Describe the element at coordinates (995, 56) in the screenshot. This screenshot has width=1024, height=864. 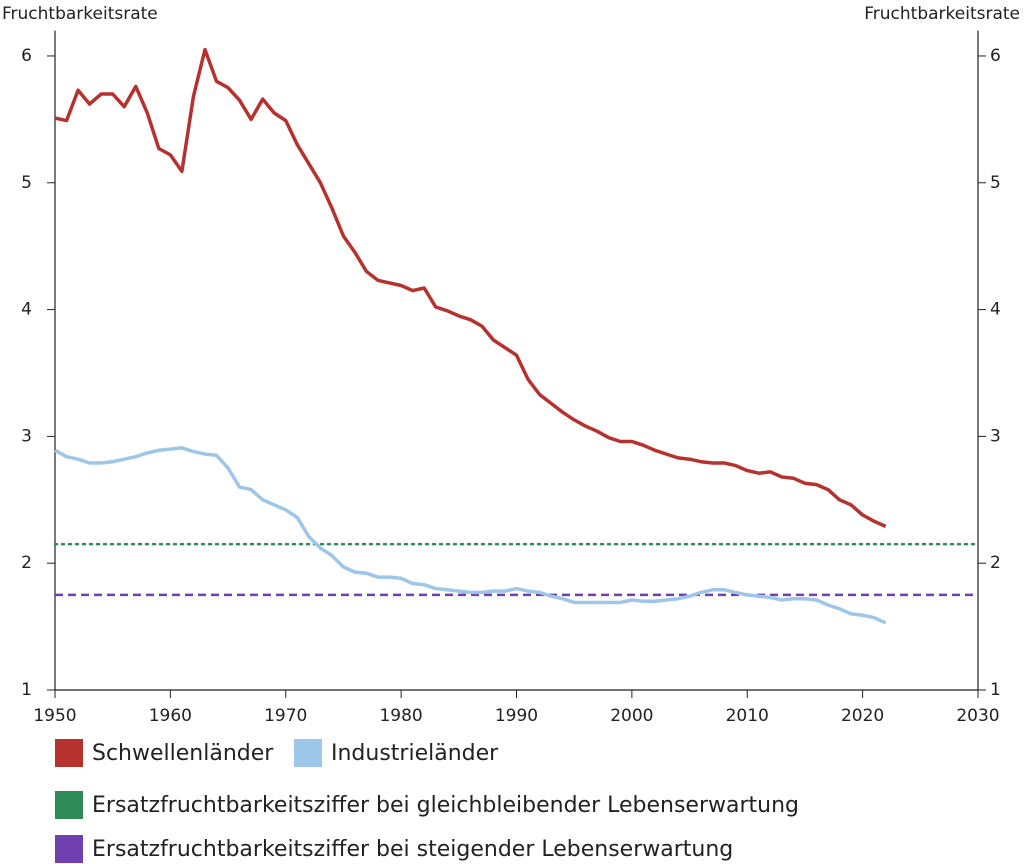
I see `y2-tick-label: 6` at that location.